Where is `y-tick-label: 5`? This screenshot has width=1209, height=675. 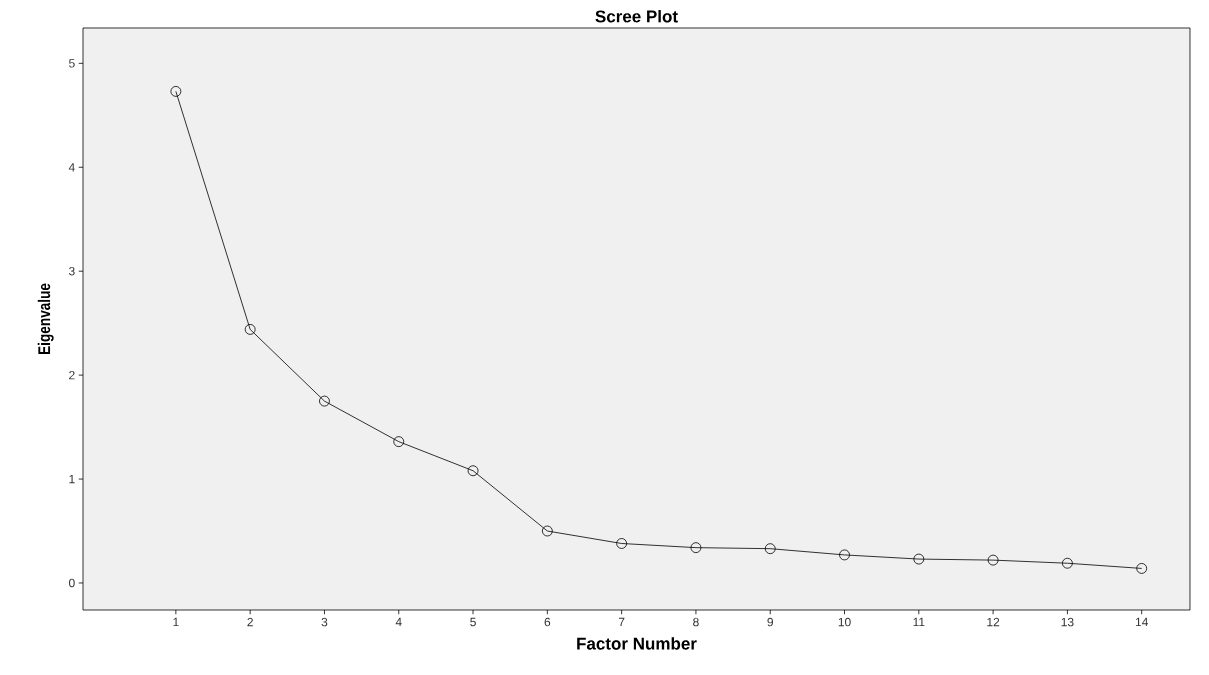 y-tick-label: 5 is located at coordinates (72, 63).